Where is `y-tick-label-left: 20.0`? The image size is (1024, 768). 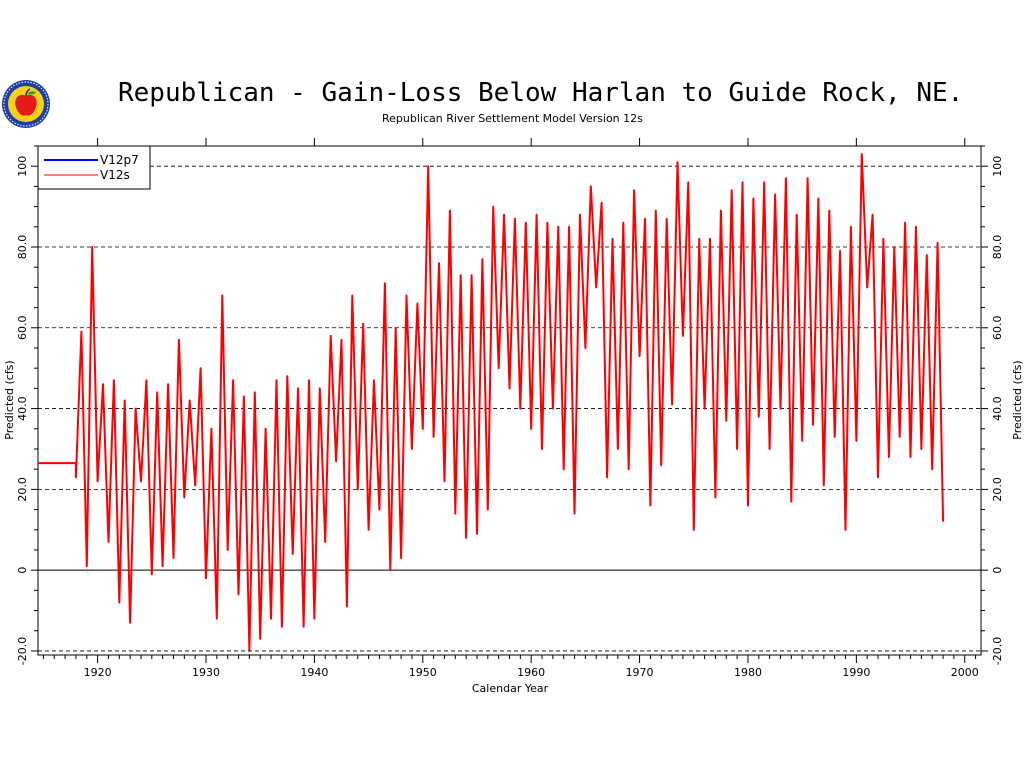
y-tick-label-left: 20.0 is located at coordinates (22, 489).